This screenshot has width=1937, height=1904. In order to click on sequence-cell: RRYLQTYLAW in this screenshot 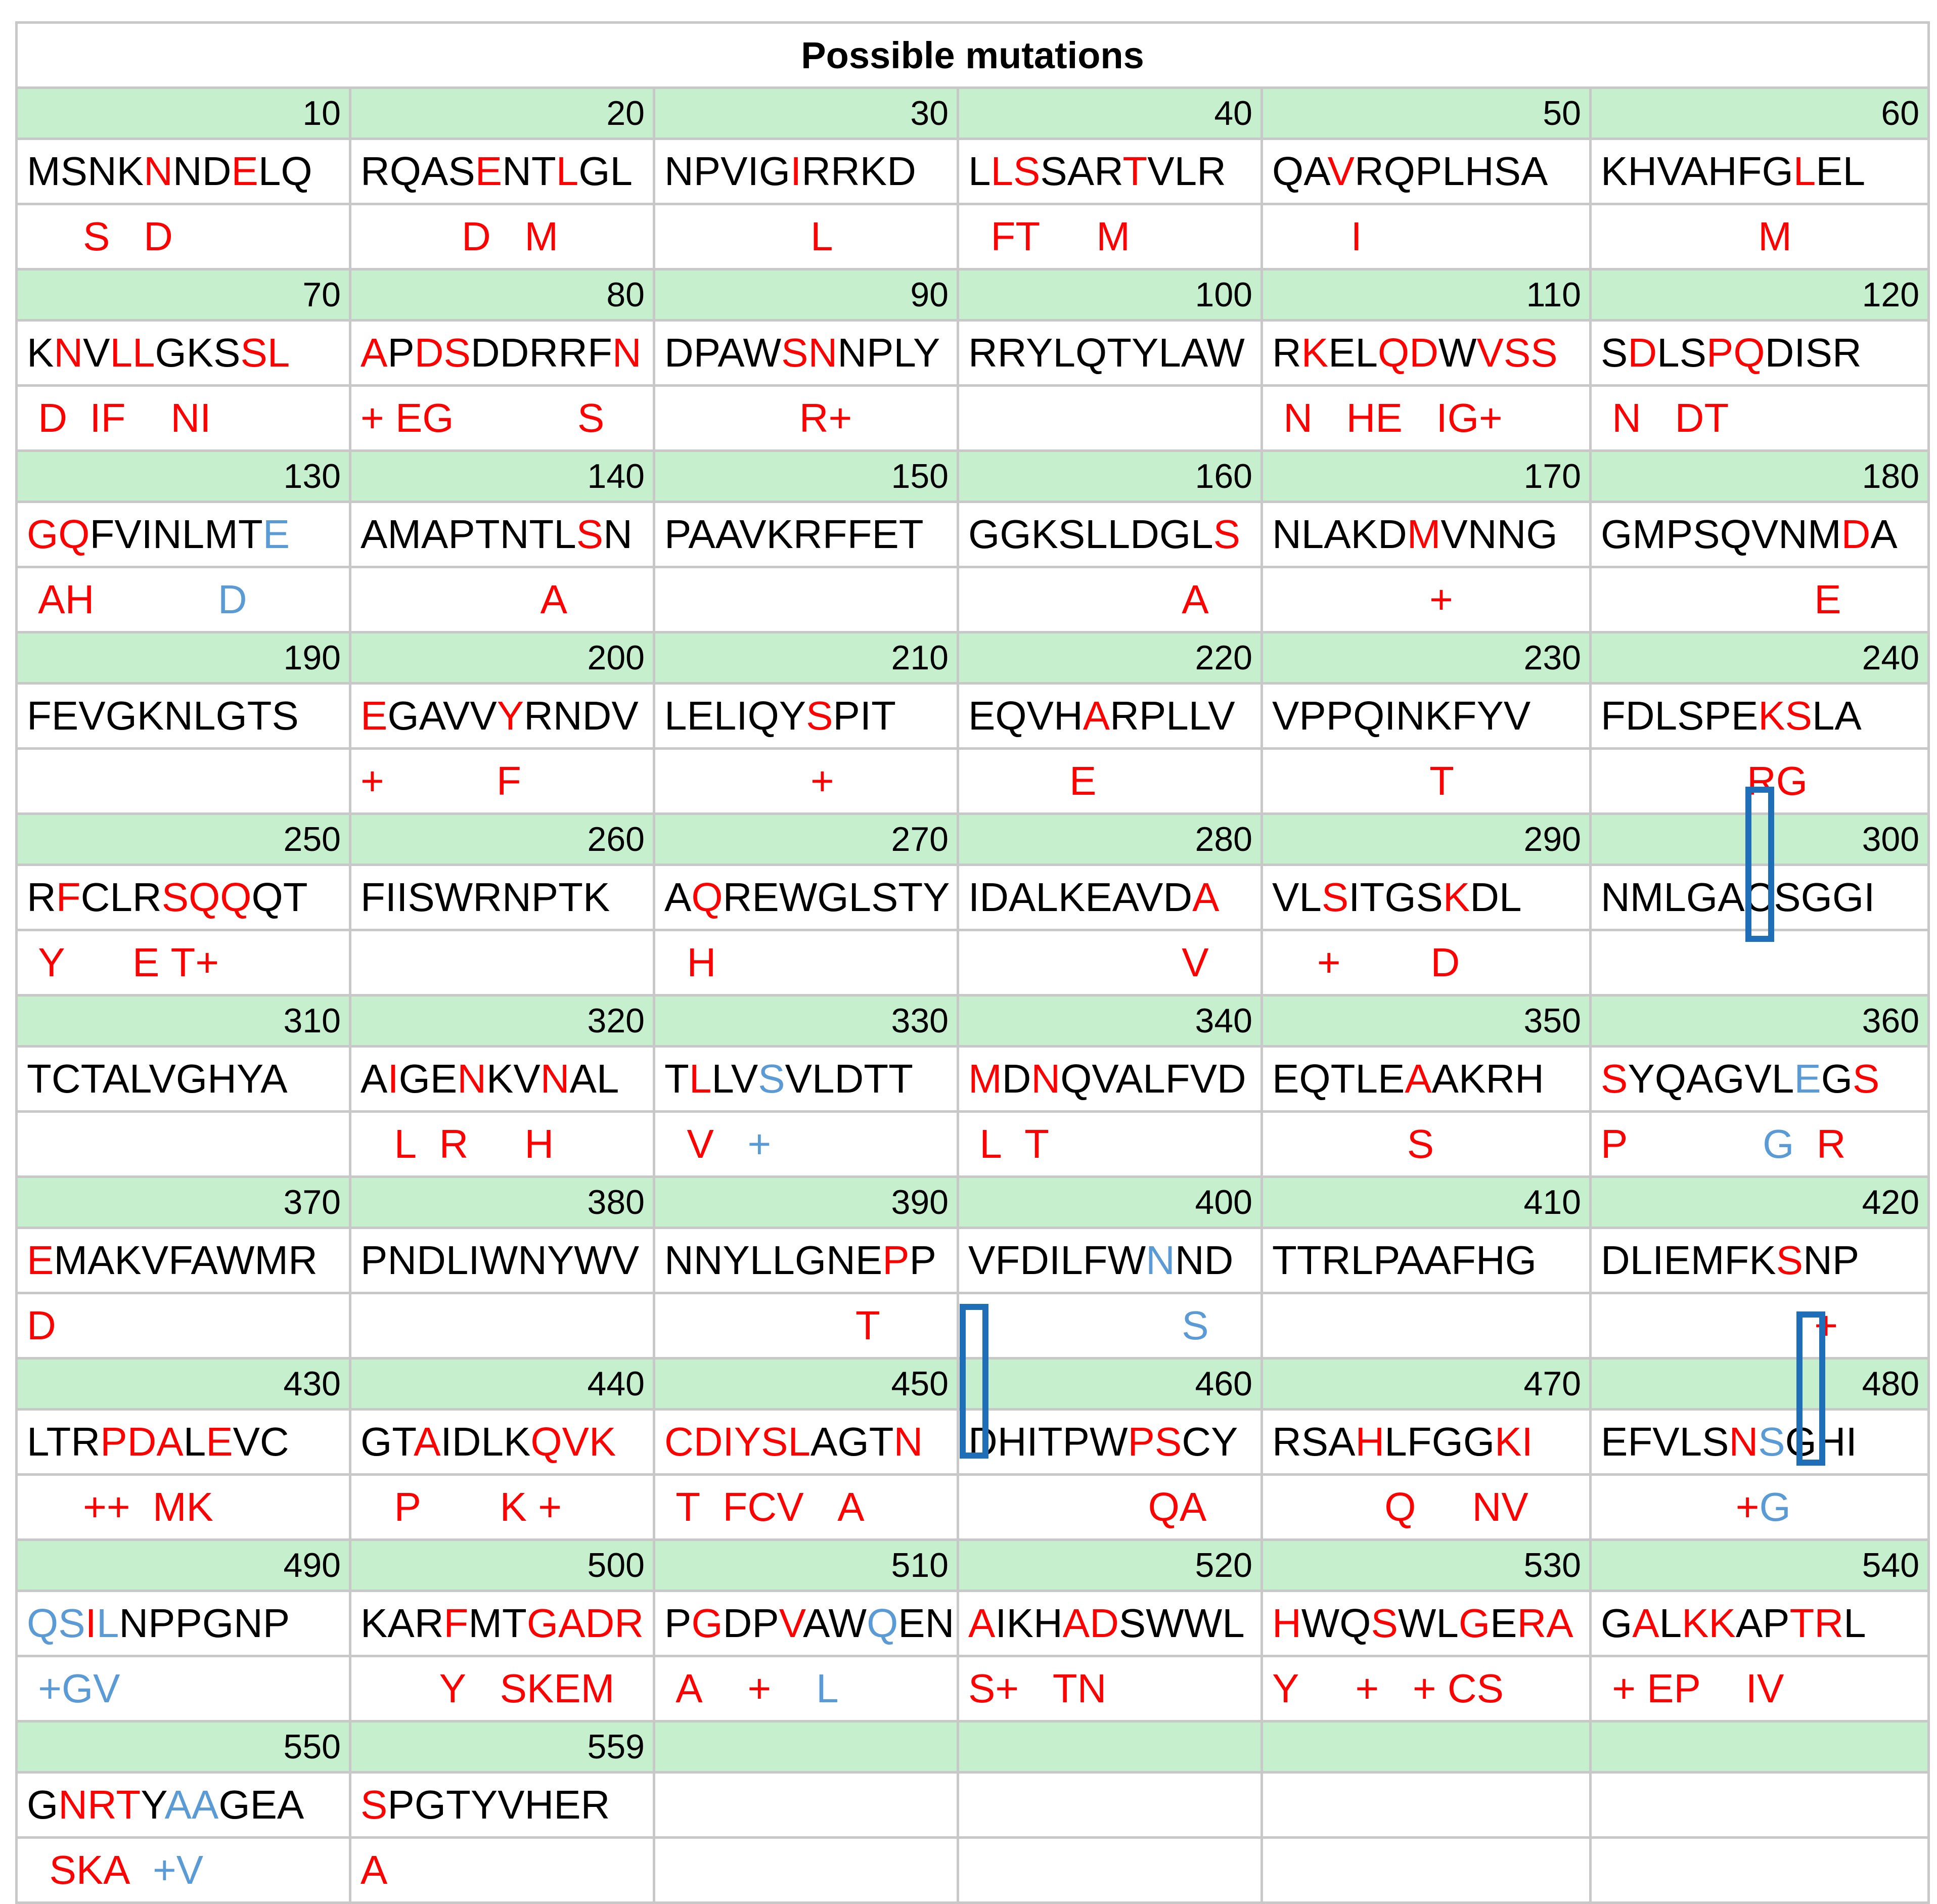, I will do `click(1110, 353)`.